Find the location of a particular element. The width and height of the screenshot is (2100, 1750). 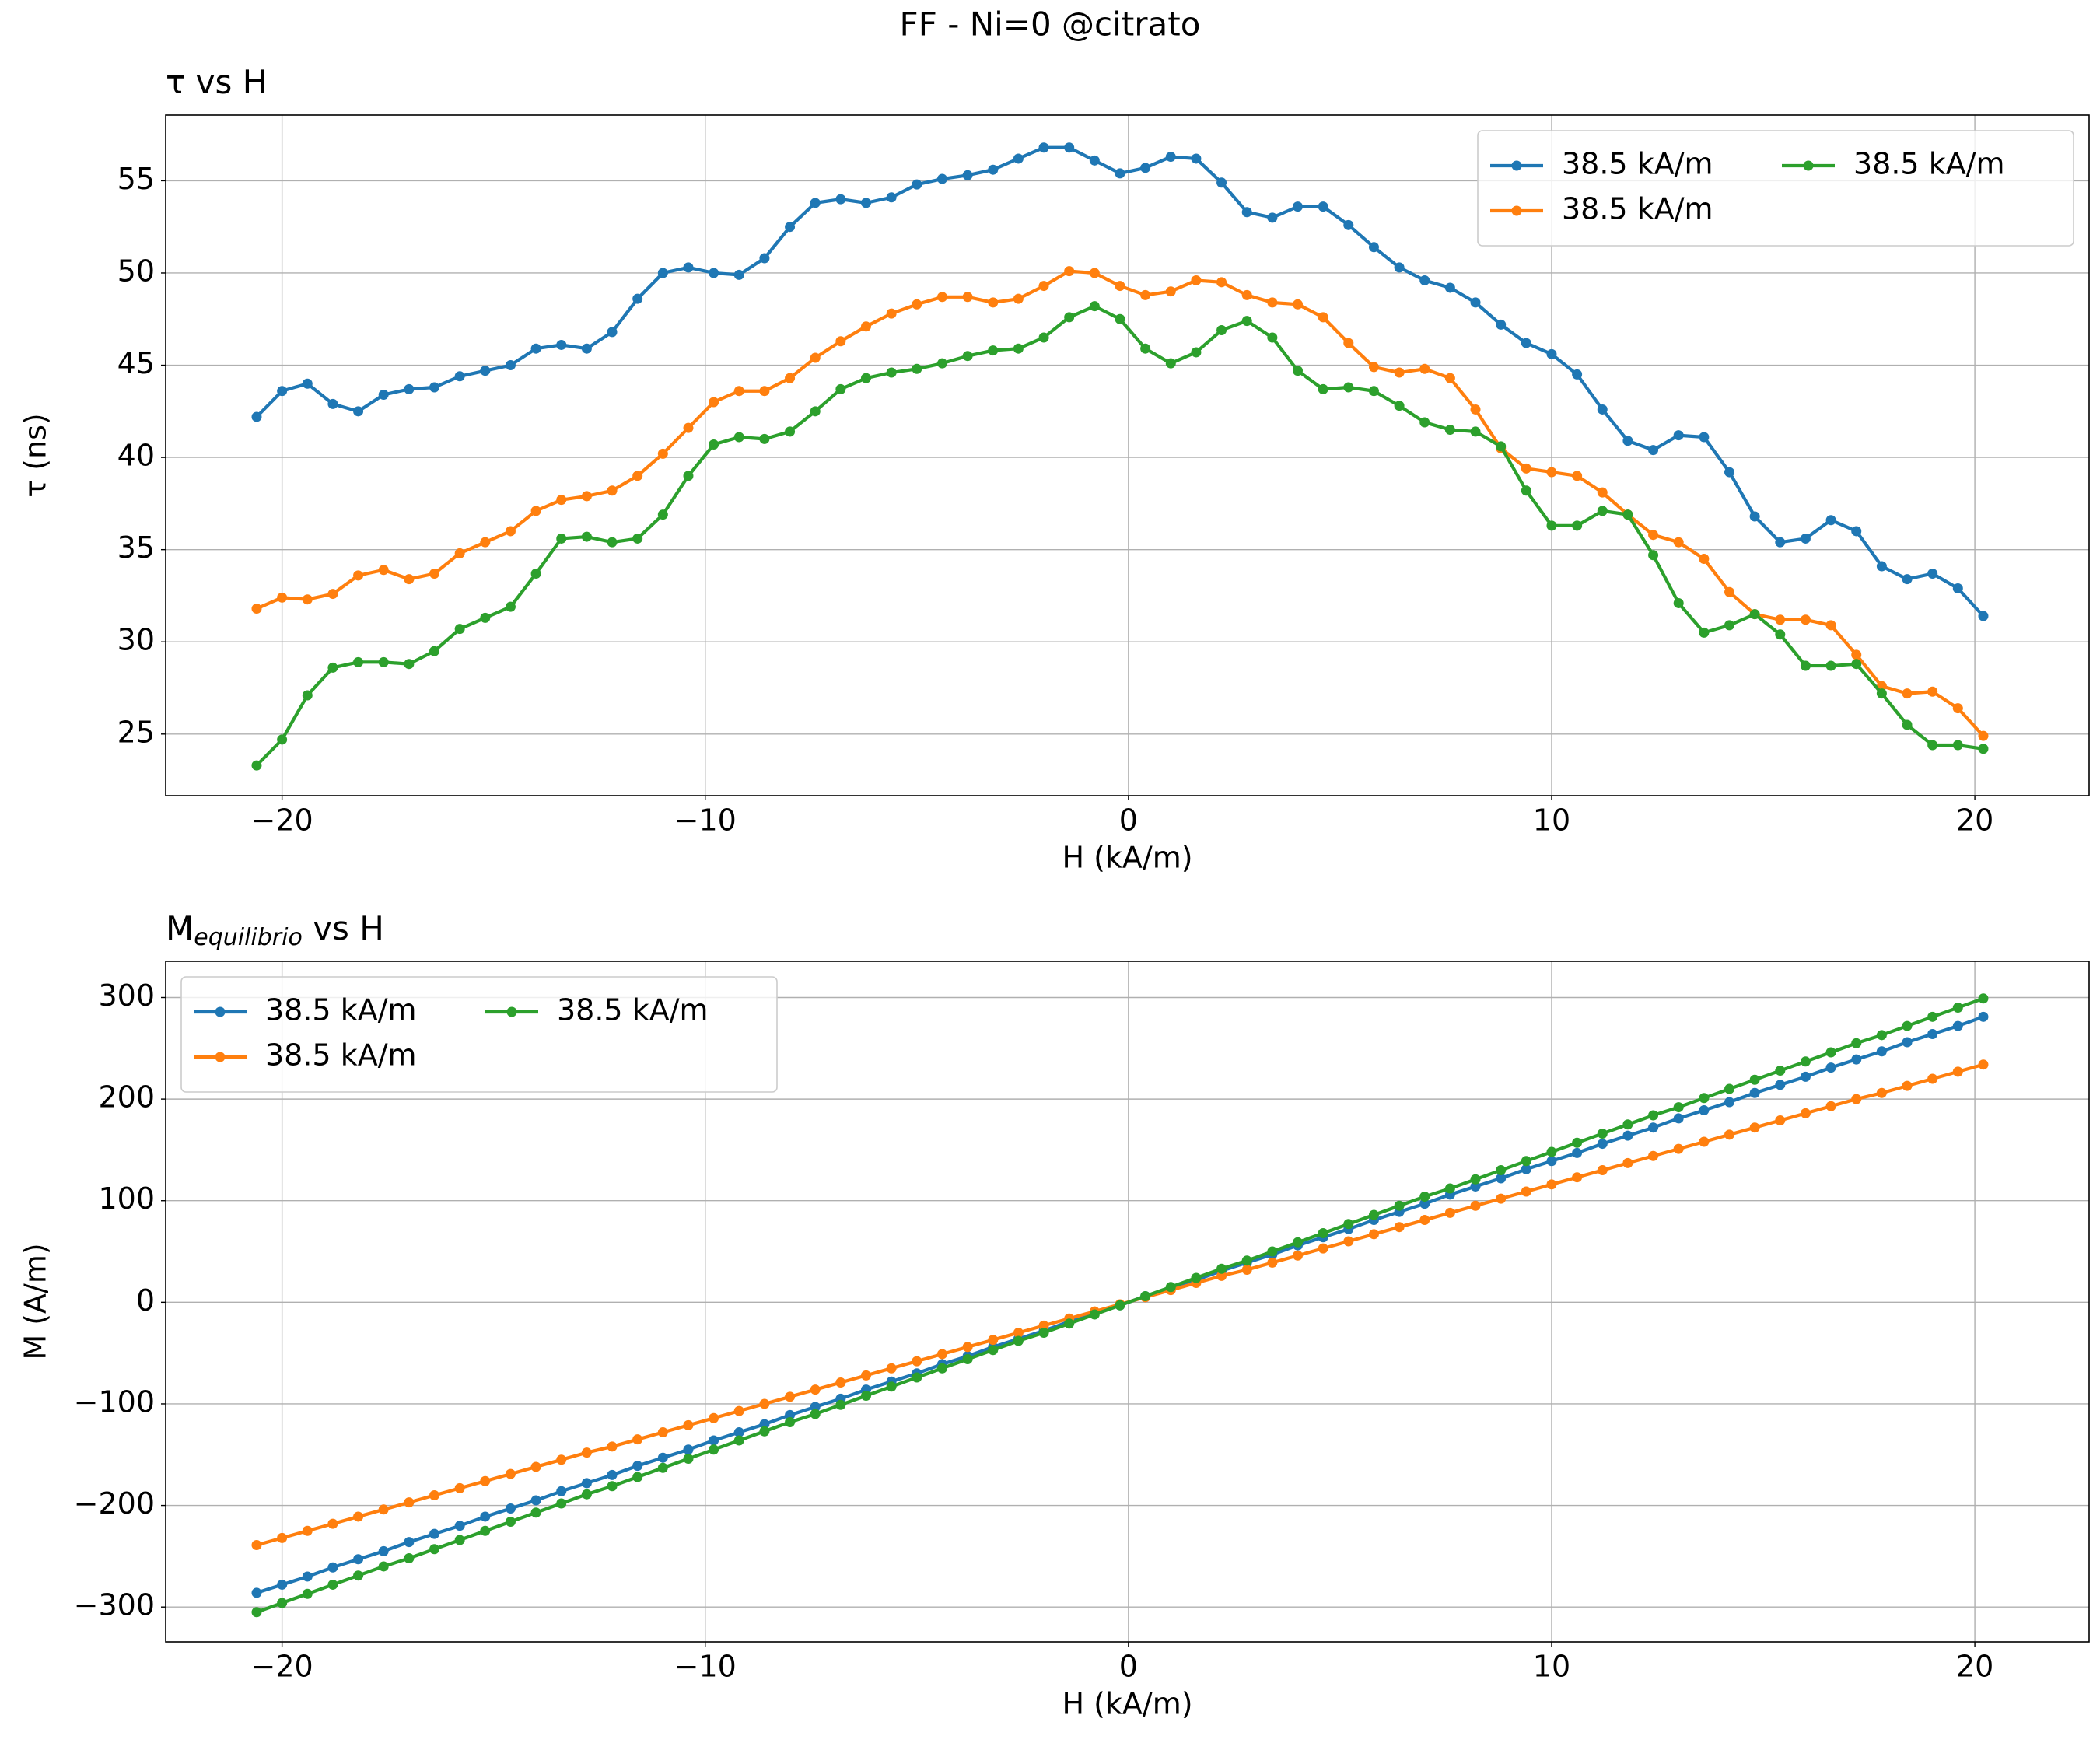

y-tick-label: 100 is located at coordinates (127, 1199).